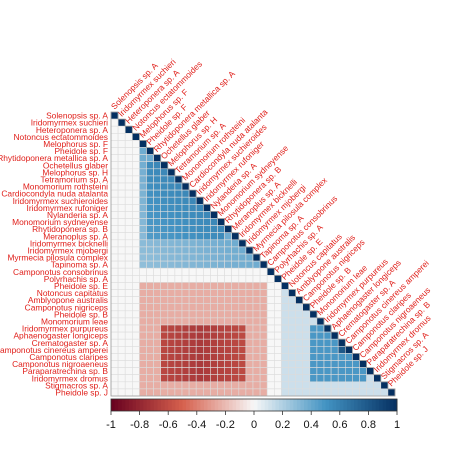 The width and height of the screenshot is (474, 474). What do you see at coordinates (75, 179) in the screenshot?
I see `row-label: Tetramorium sp. A` at bounding box center [75, 179].